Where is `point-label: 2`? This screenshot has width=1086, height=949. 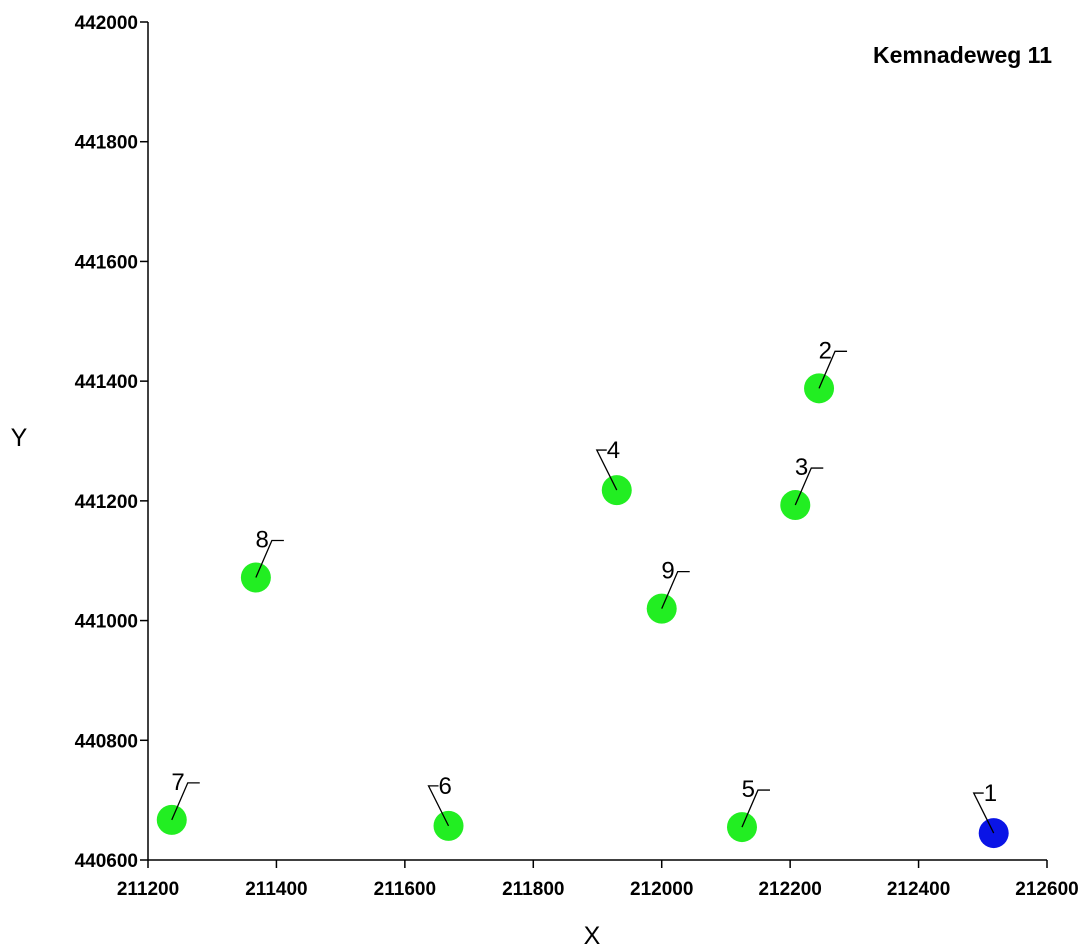 point-label: 2 is located at coordinates (825, 350).